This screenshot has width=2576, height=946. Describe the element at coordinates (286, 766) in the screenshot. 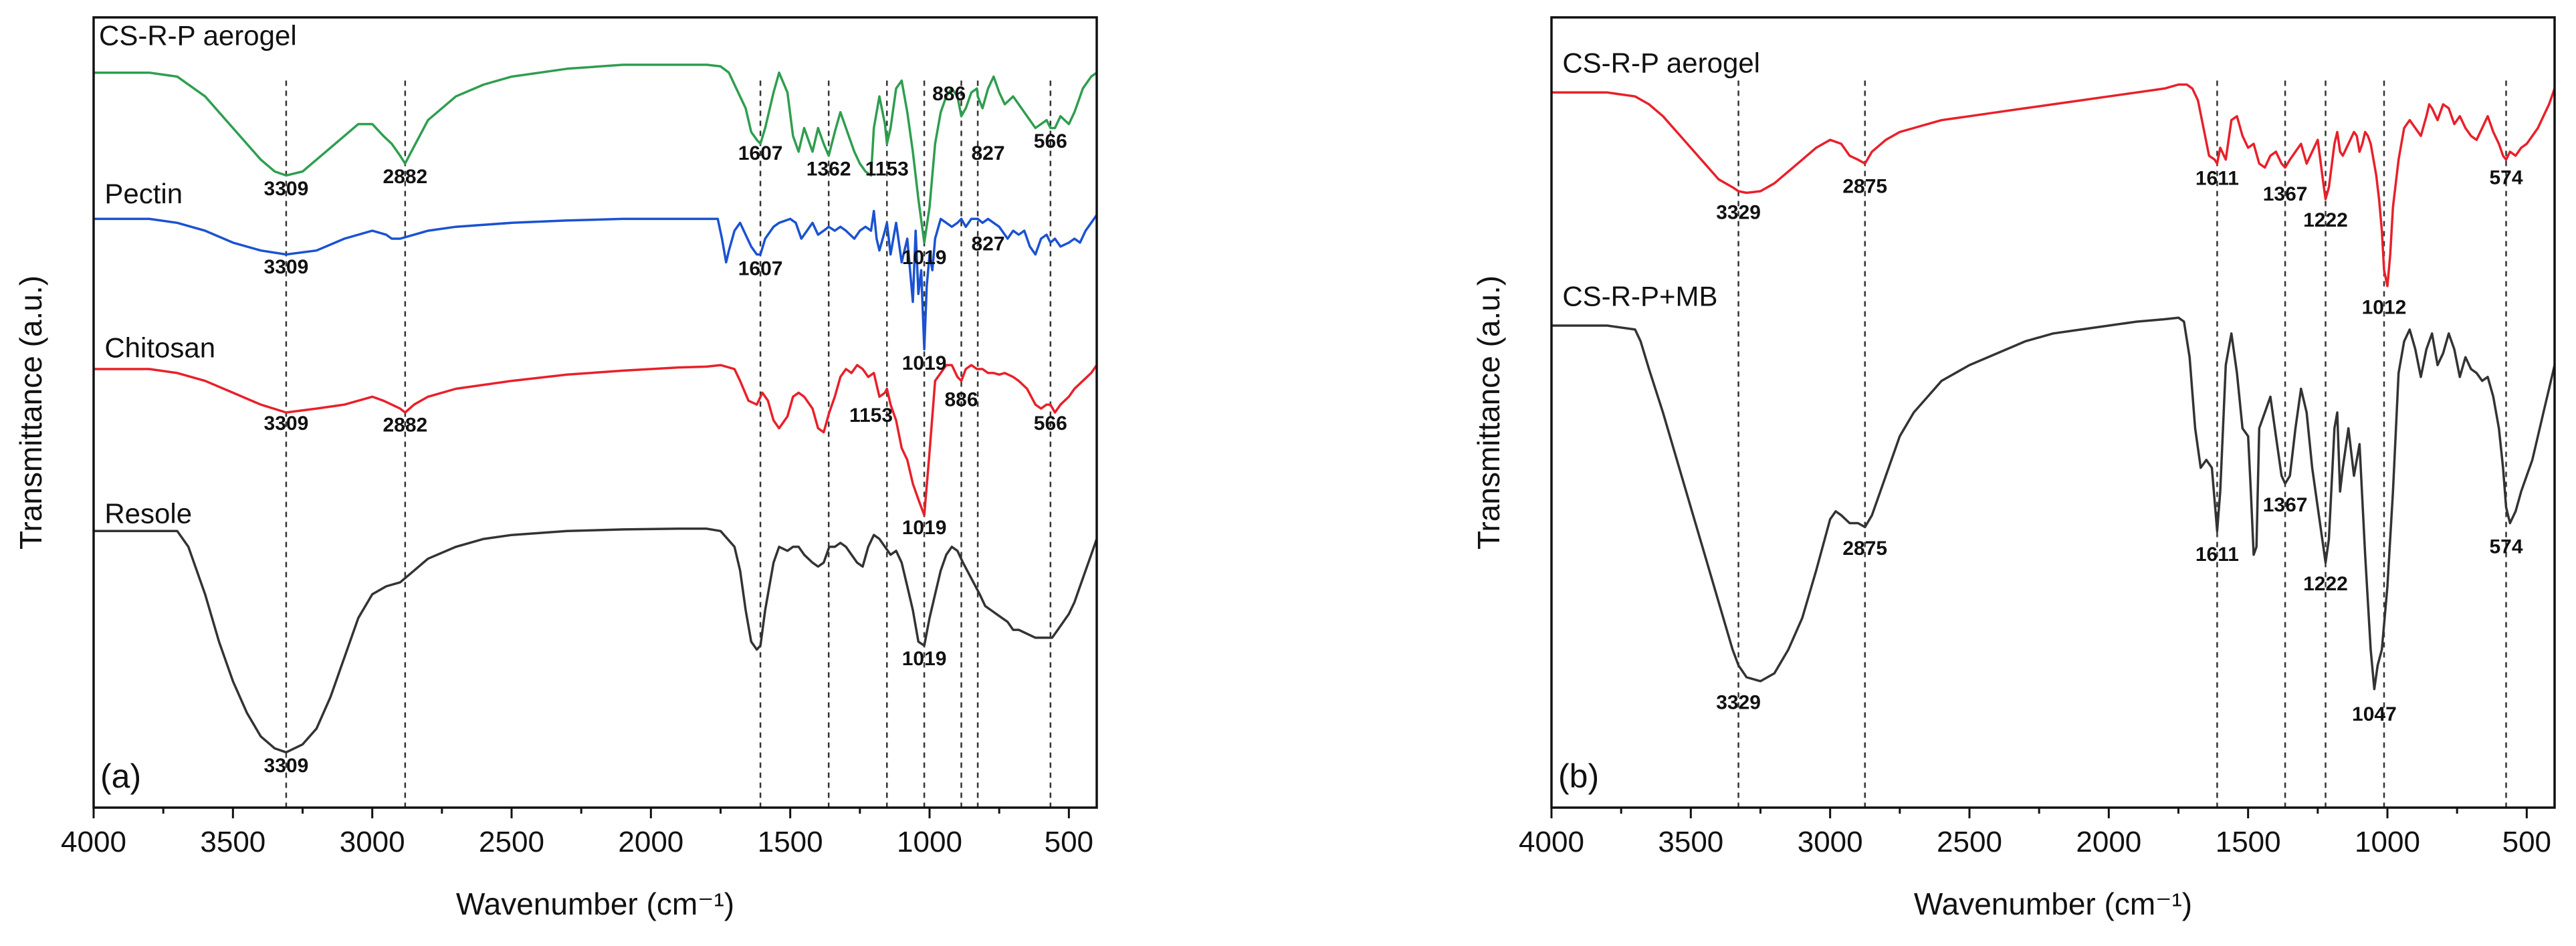

I see `panel-a-peak-label-3309-20: 3309` at that location.